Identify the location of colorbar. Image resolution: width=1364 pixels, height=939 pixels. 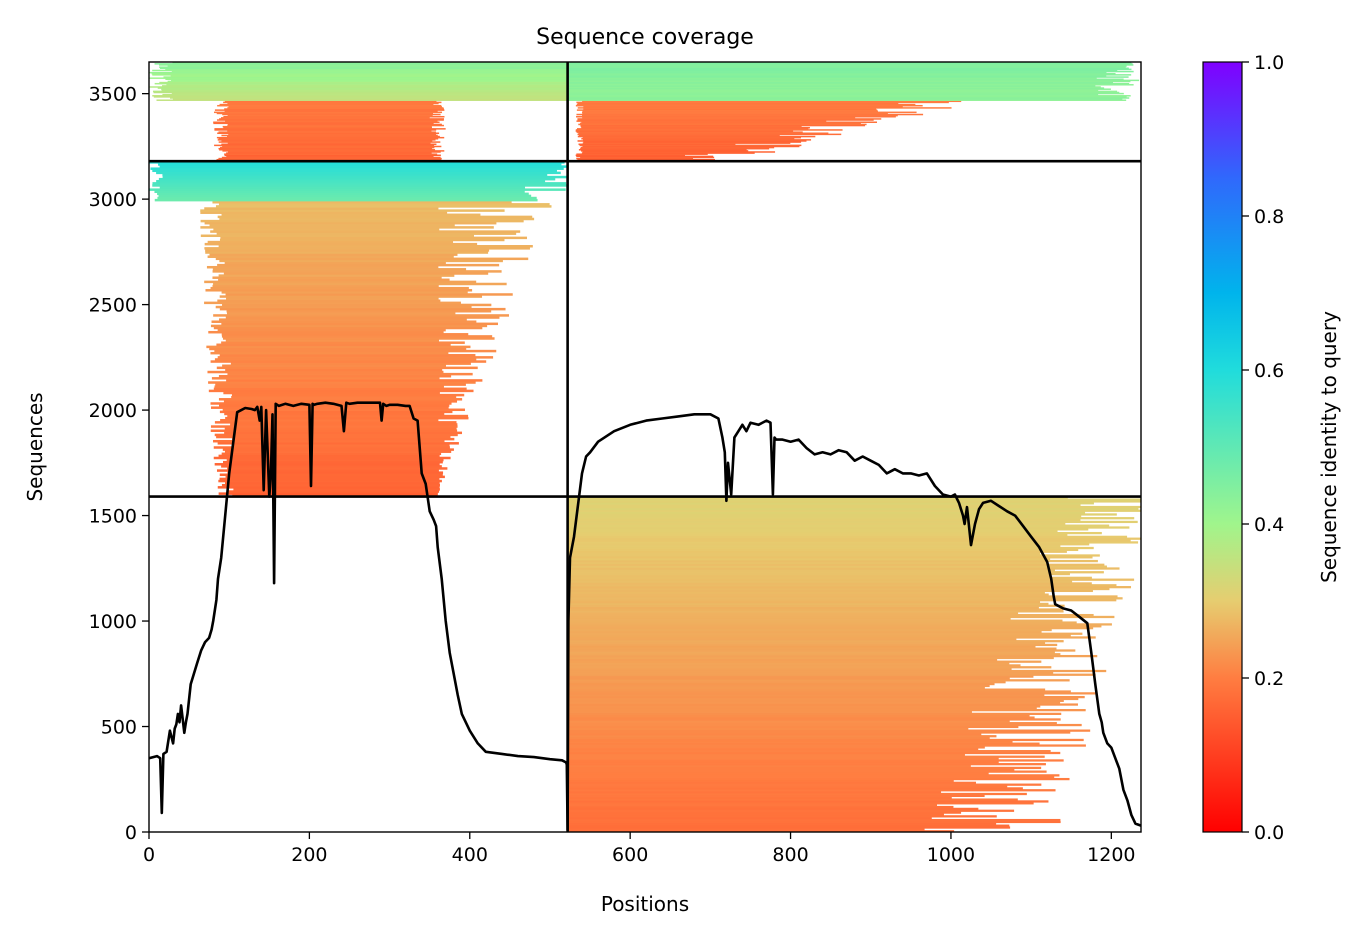
(1222, 447).